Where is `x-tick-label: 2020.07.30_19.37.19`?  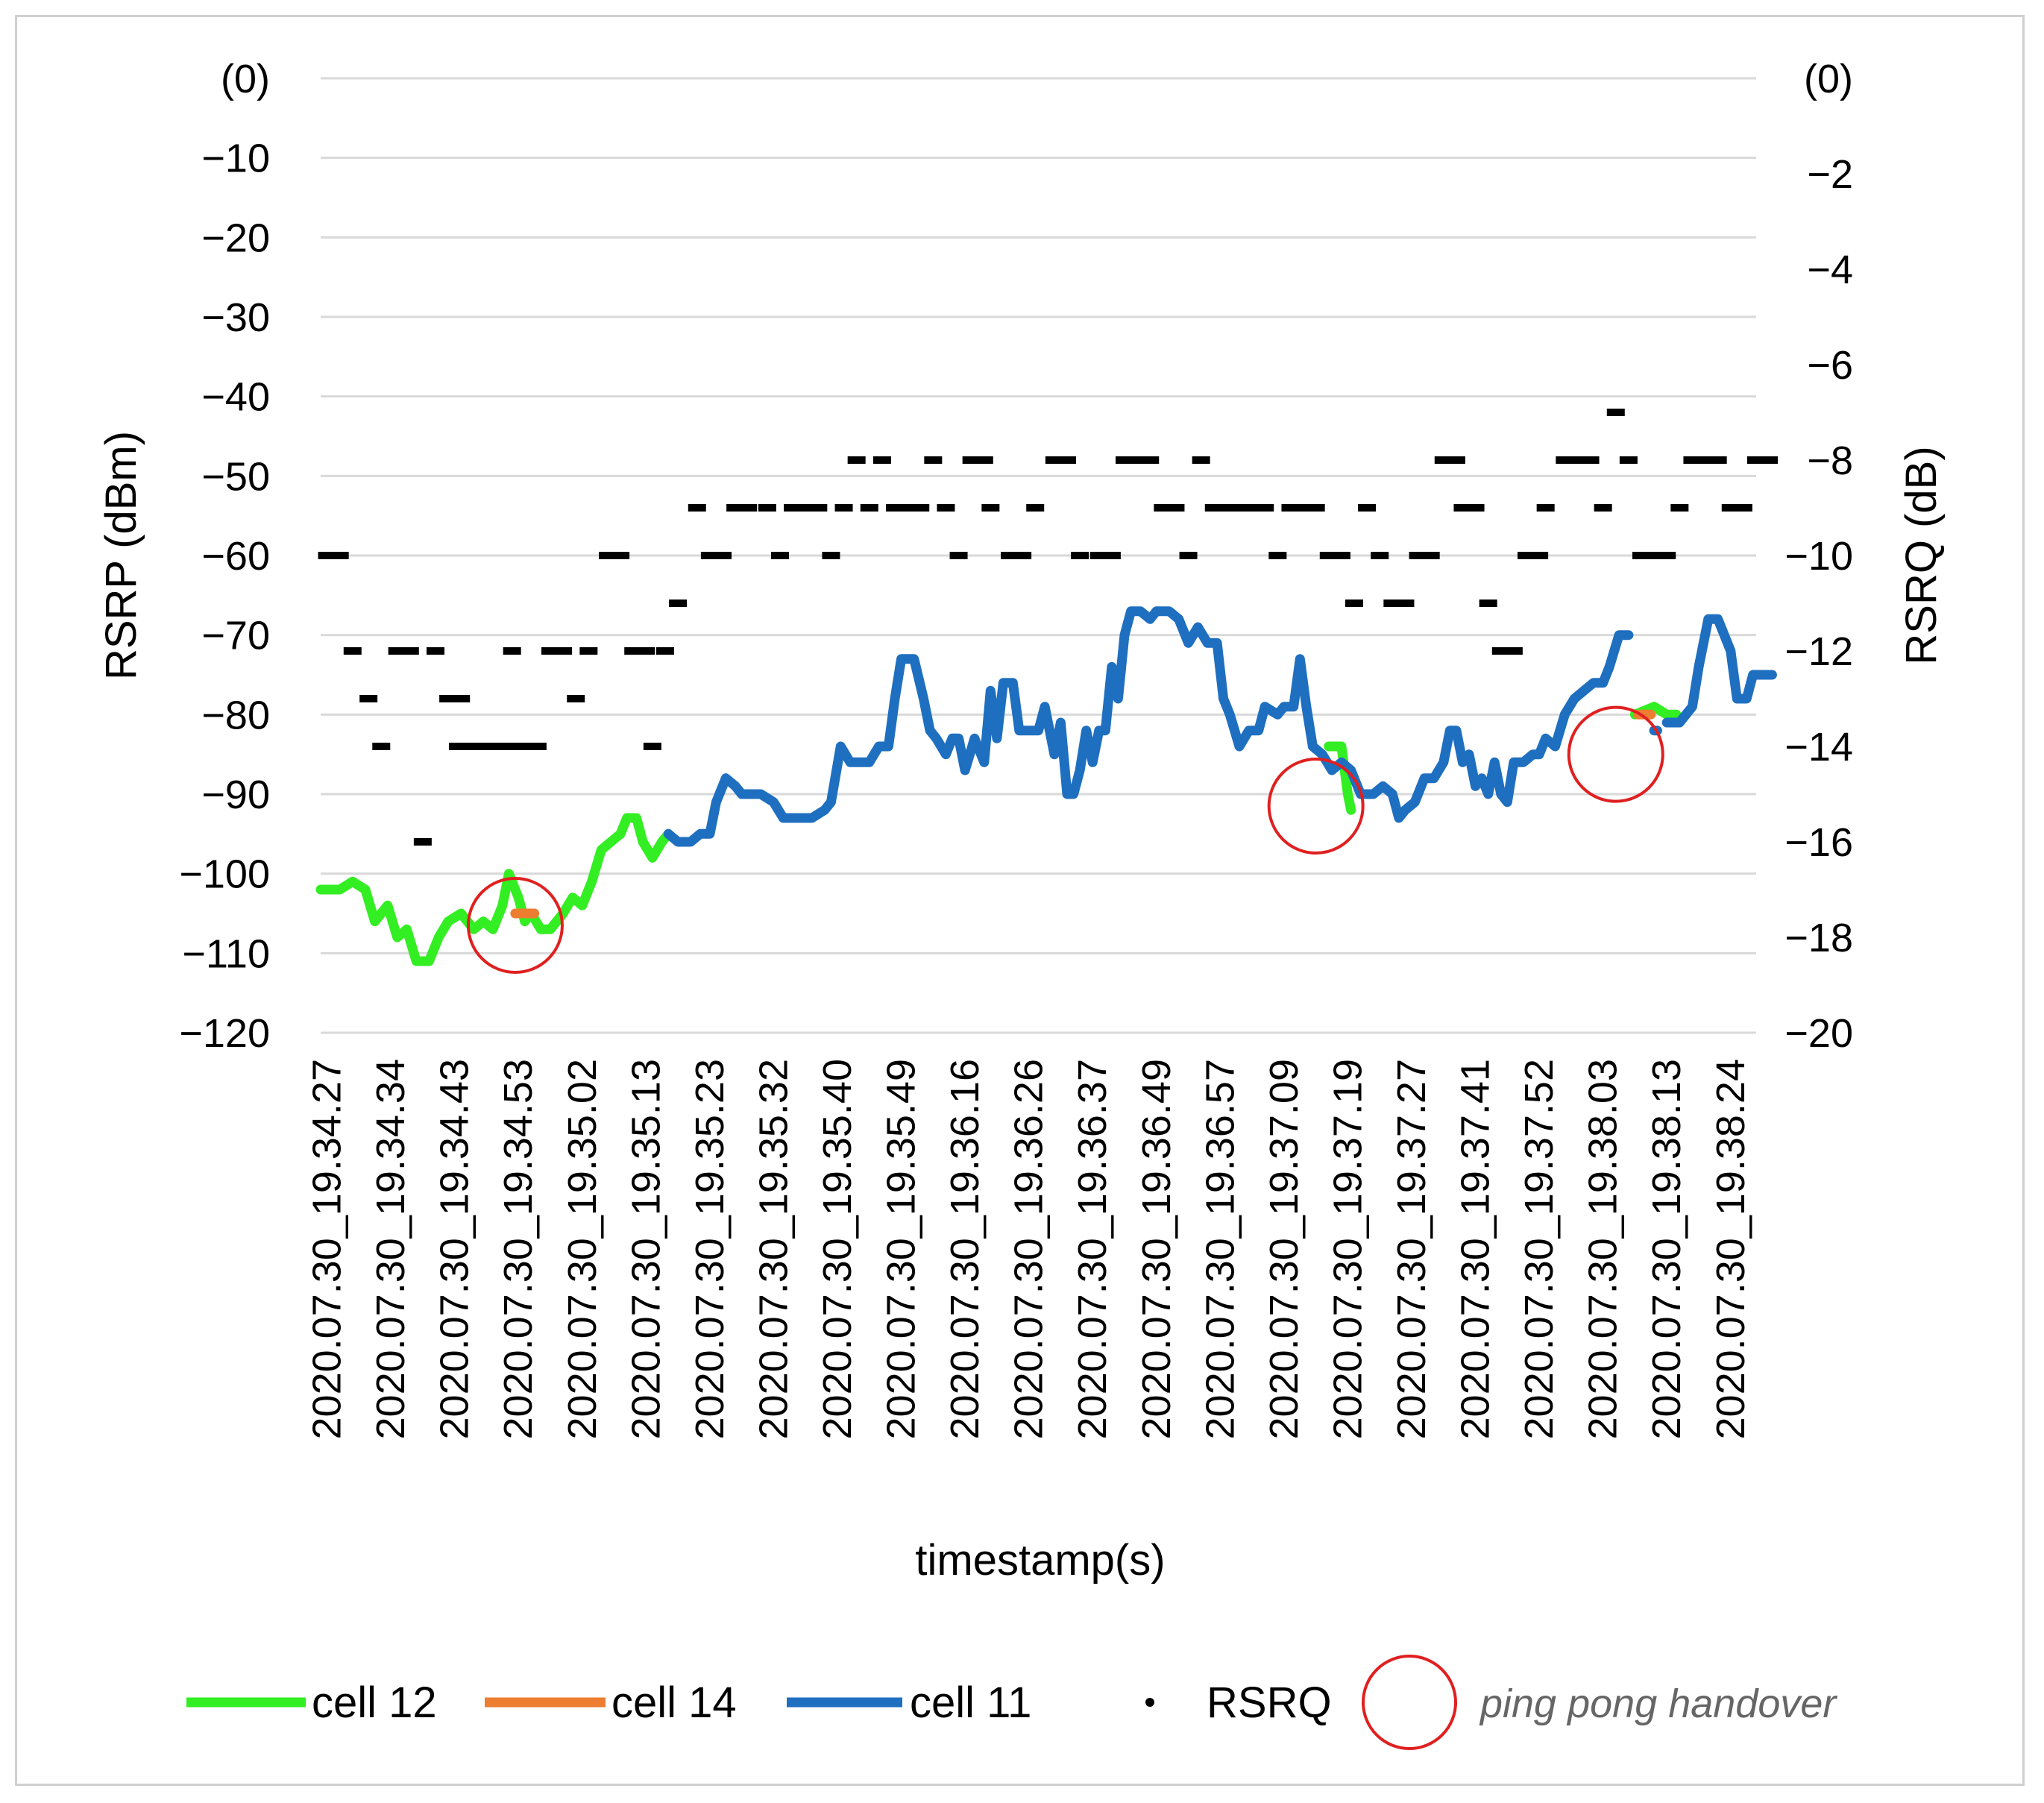
x-tick-label: 2020.07.30_19.37.19 is located at coordinates (1348, 1249).